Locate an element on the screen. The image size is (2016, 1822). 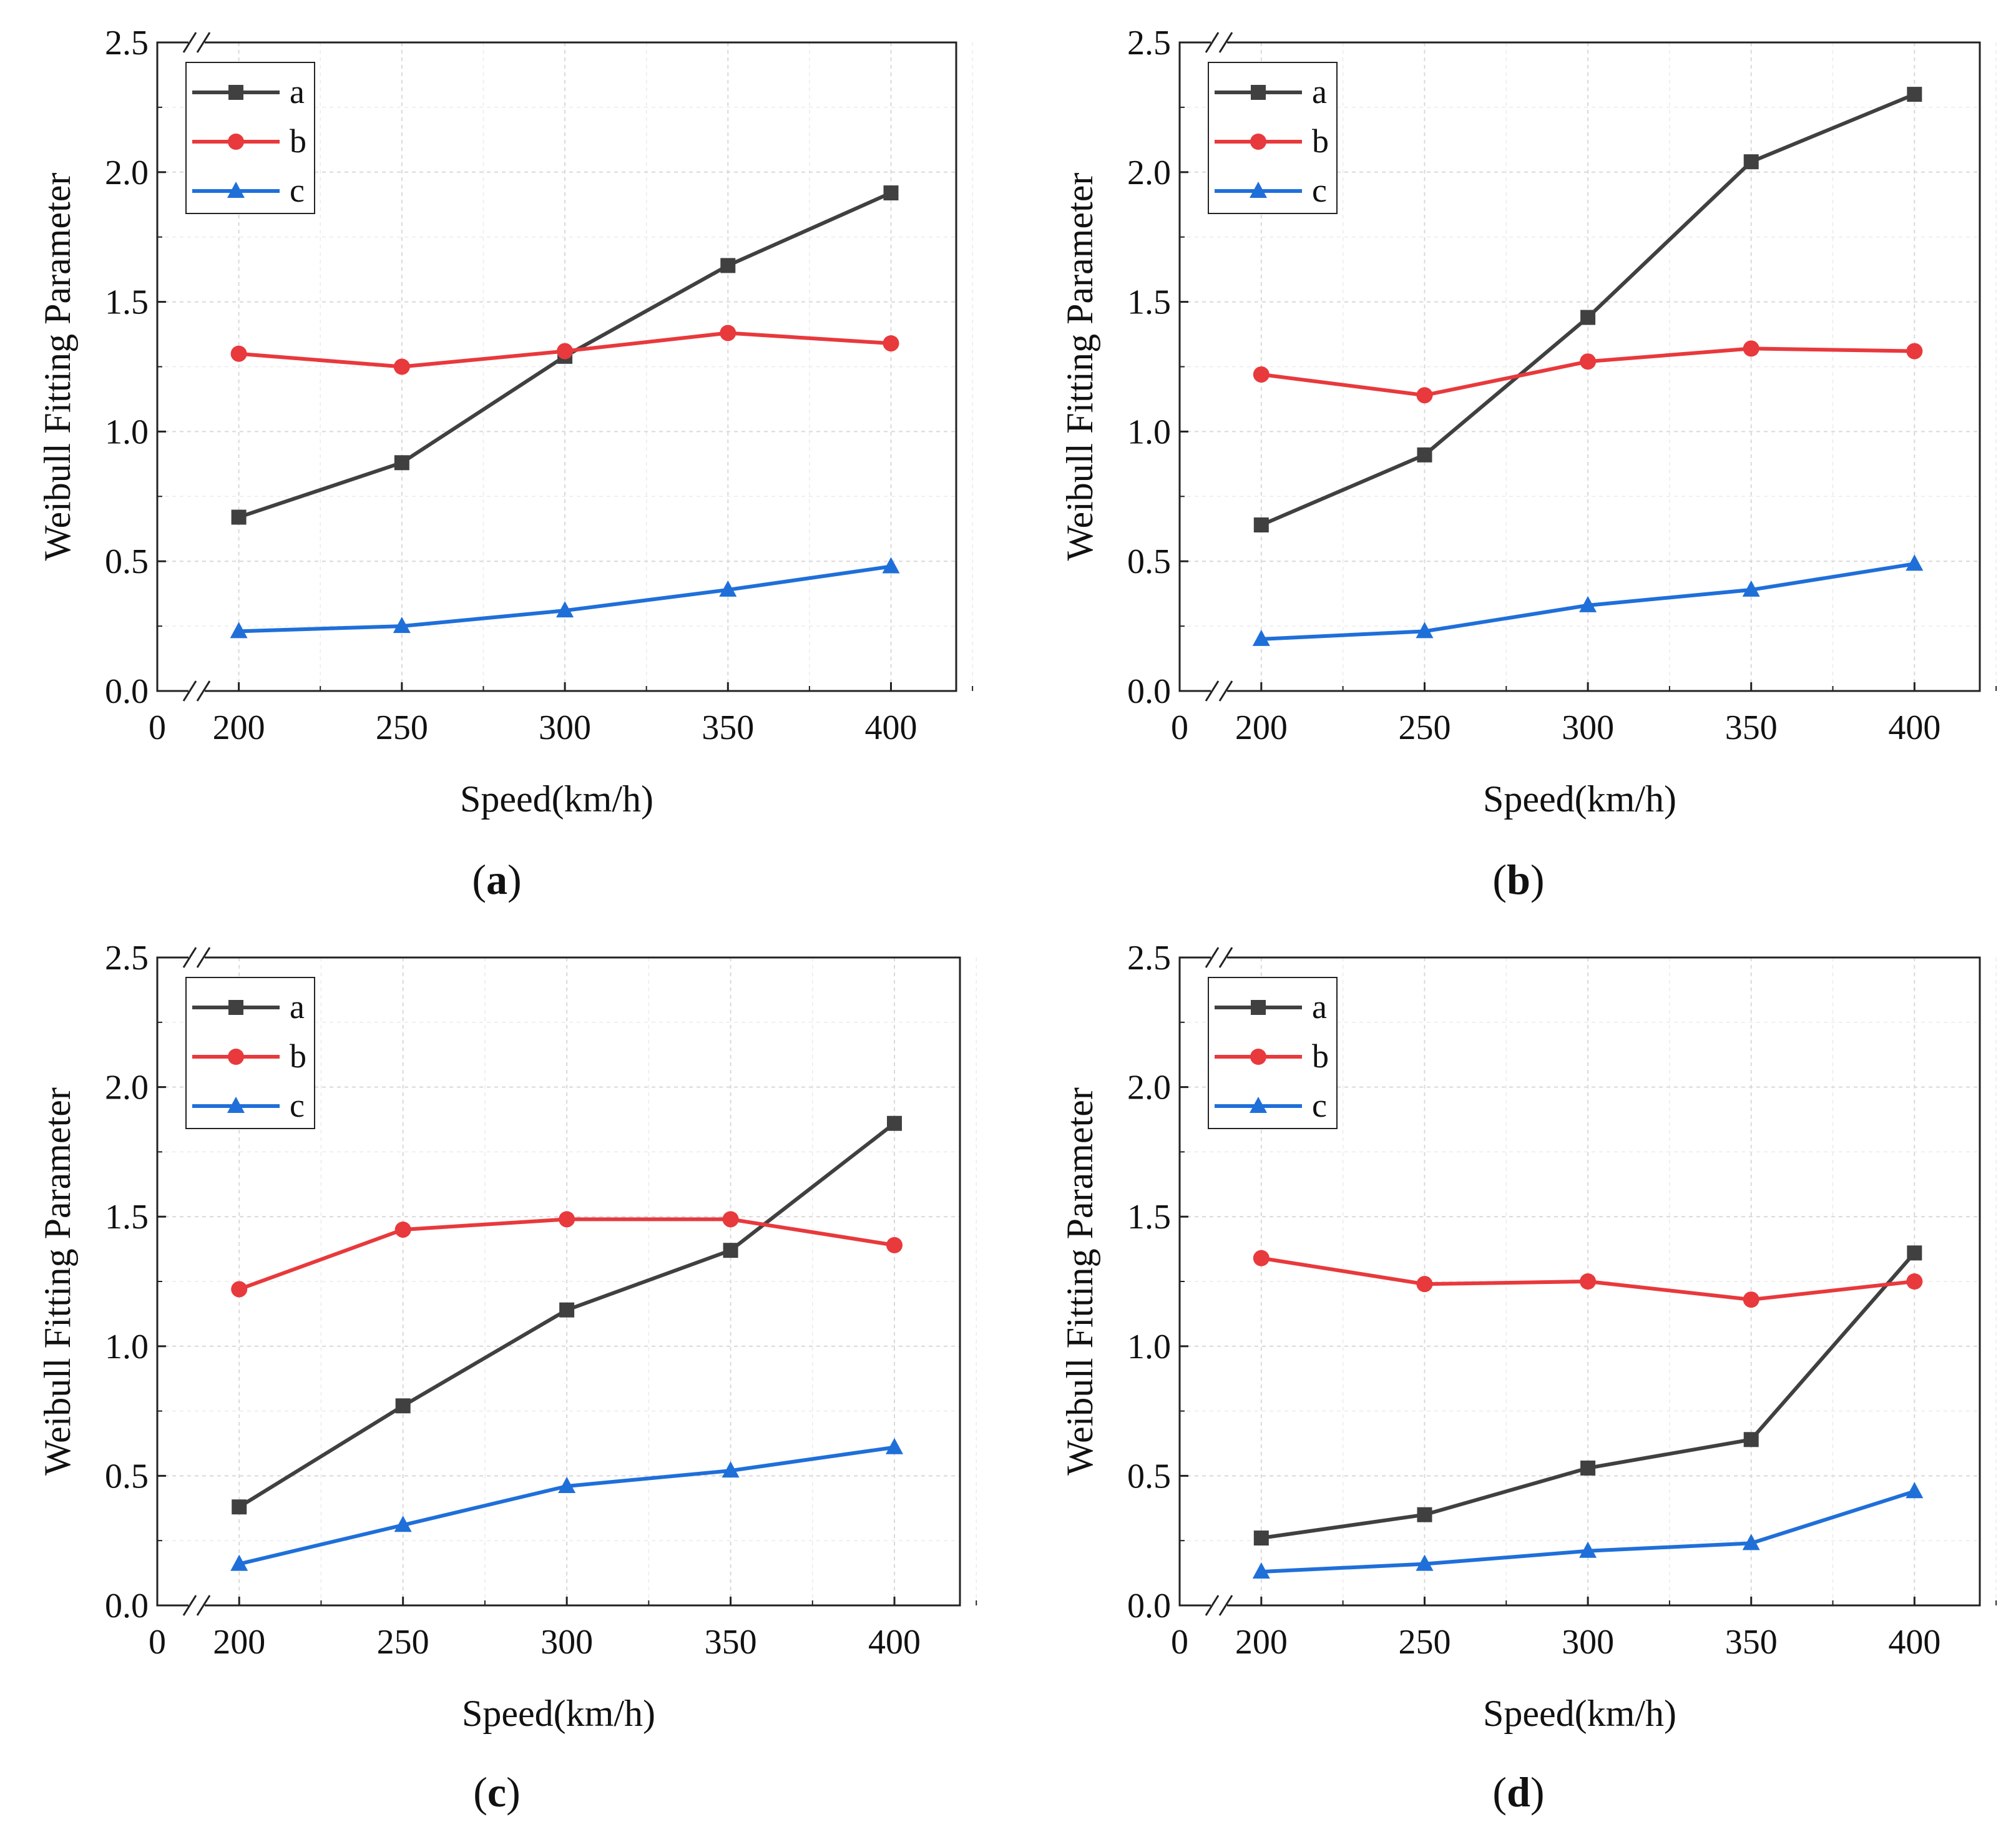
panel-caption: (c) is located at coordinates (497, 1792).